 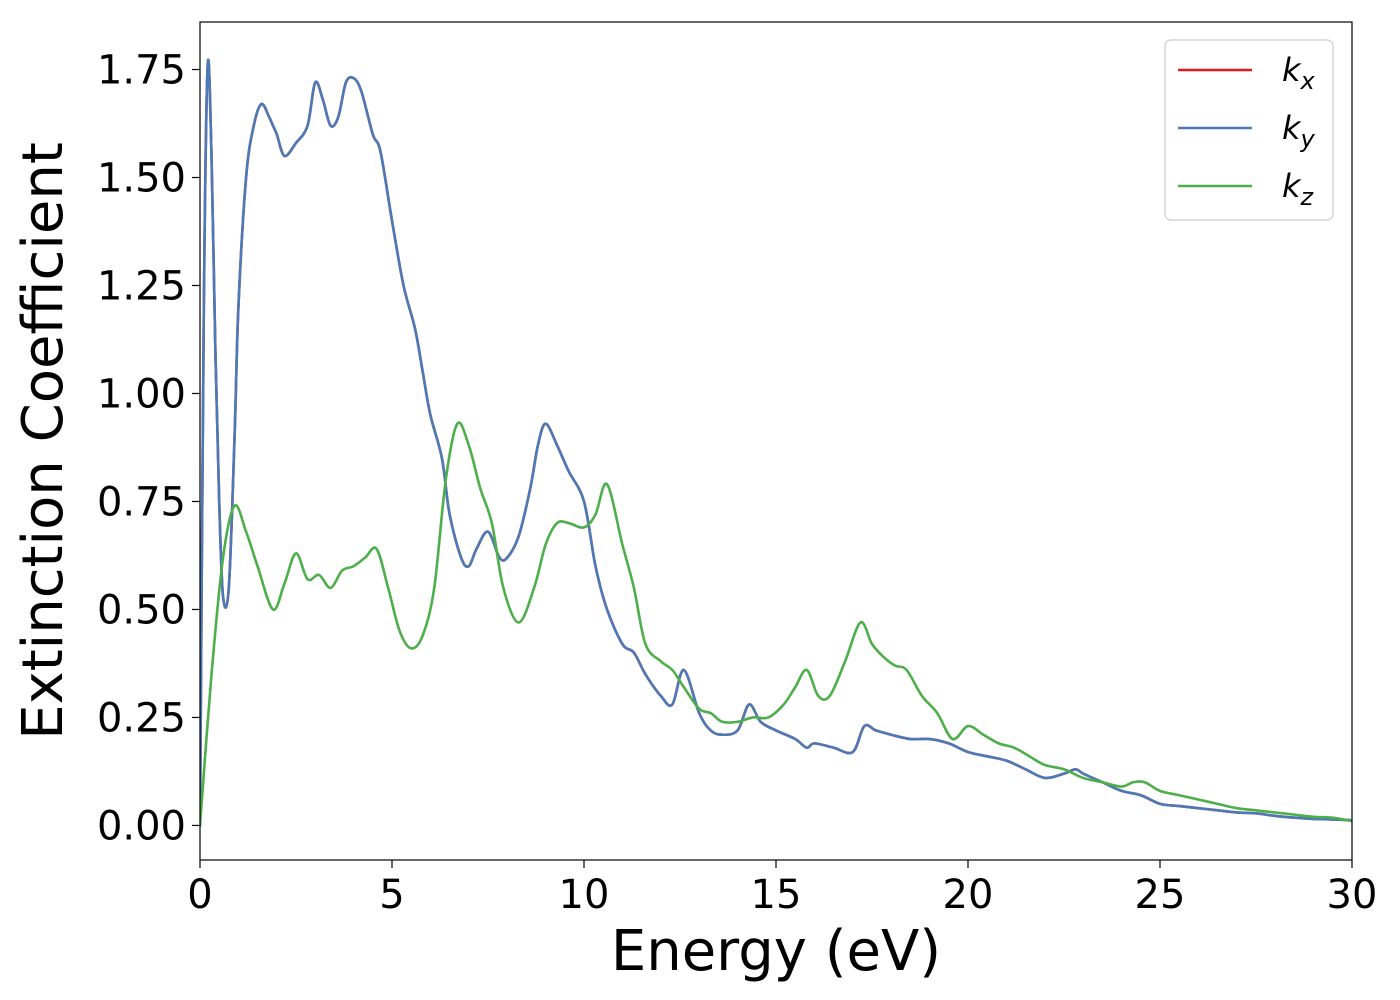 I want to click on legend: kx ky kz, so click(x=1249, y=130).